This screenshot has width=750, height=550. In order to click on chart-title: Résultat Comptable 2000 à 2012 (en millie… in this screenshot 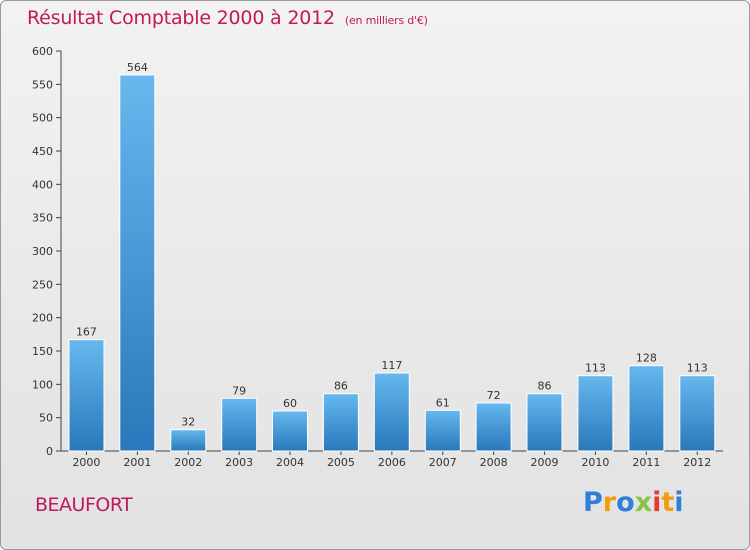, I will do `click(227, 18)`.